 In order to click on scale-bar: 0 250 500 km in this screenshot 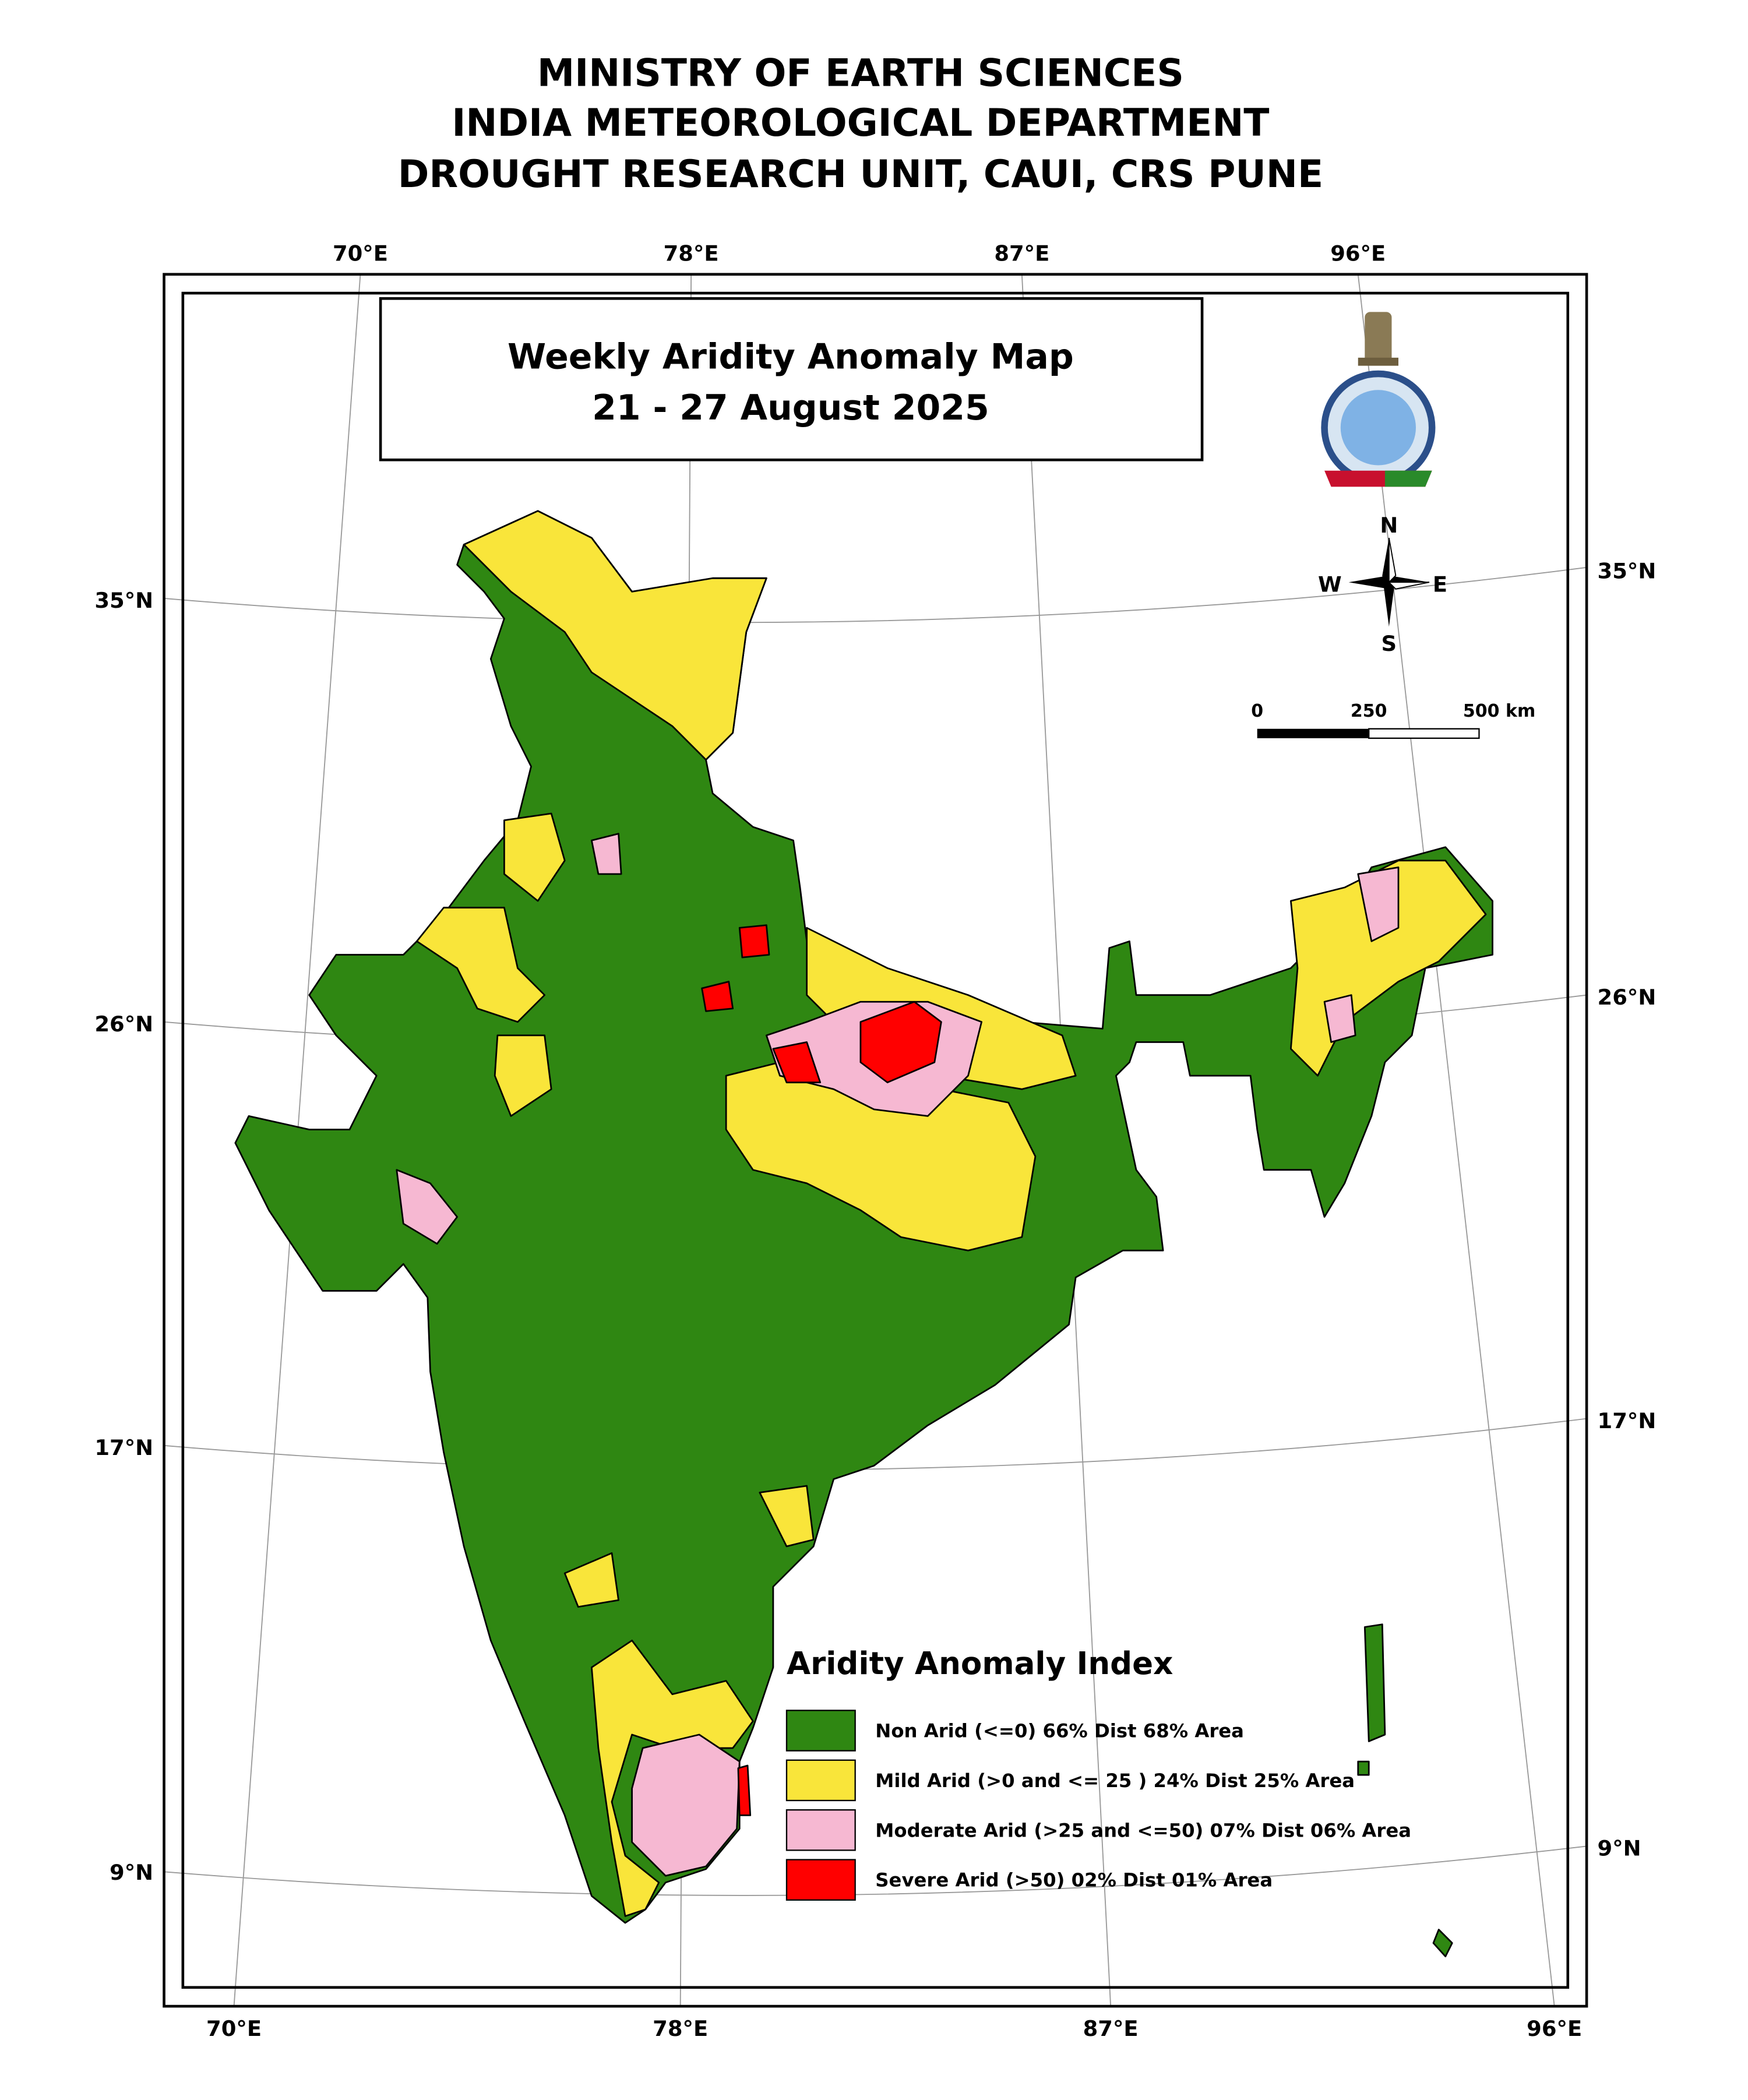, I will do `click(1393, 720)`.